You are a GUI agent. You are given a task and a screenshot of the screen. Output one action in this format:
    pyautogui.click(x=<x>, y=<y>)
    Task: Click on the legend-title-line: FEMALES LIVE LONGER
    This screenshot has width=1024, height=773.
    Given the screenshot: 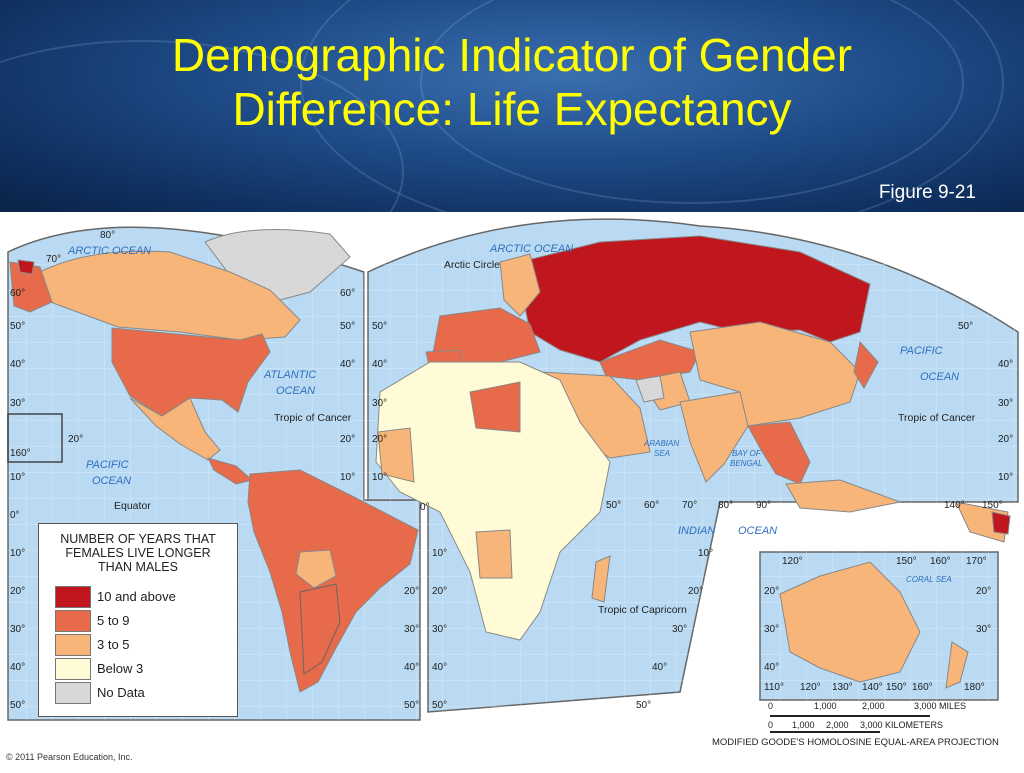 What is the action you would take?
    pyautogui.click(x=138, y=553)
    